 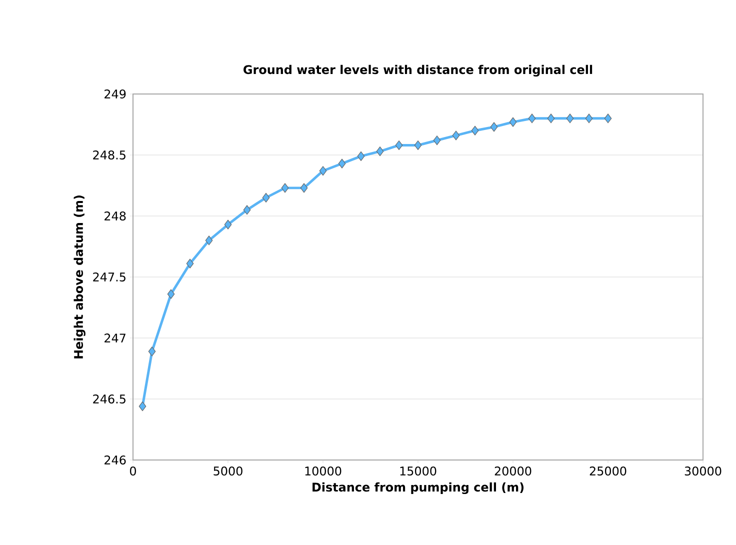 What do you see at coordinates (115, 94) in the screenshot?
I see `y-tick-label: 249` at bounding box center [115, 94].